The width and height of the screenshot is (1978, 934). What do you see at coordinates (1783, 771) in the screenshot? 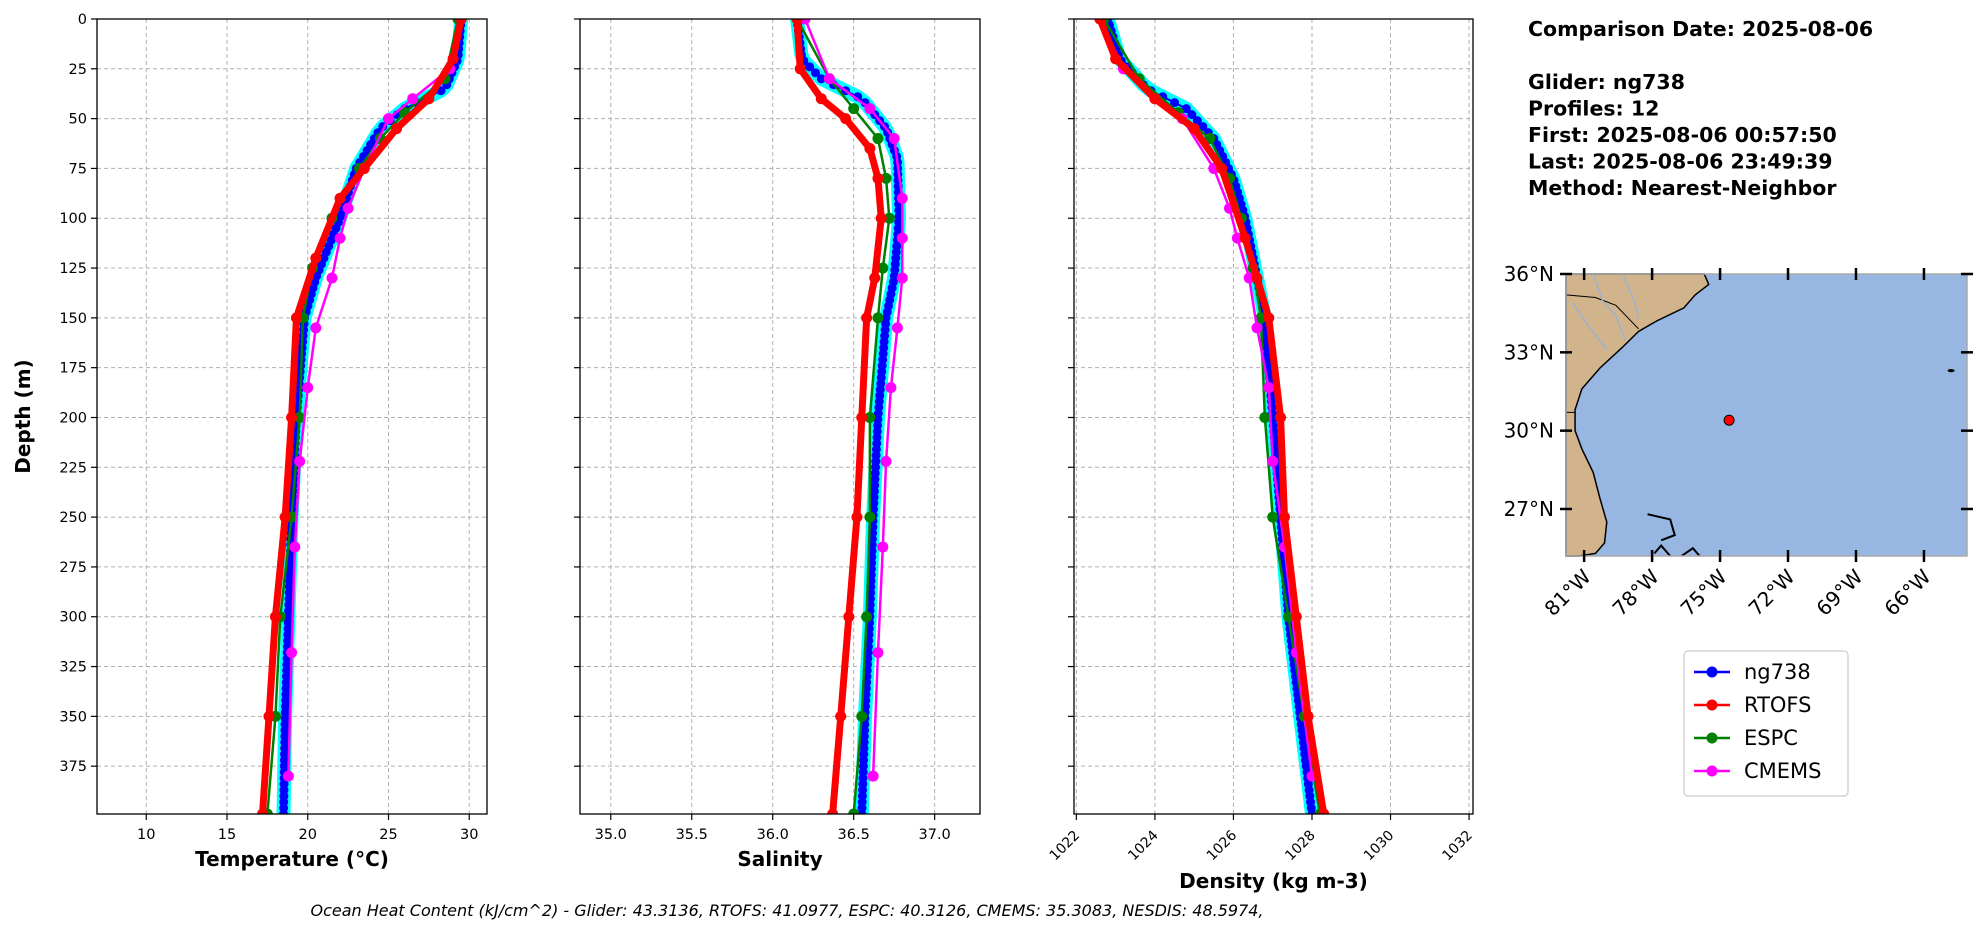
I see `legend-label: CMEMS` at bounding box center [1783, 771].